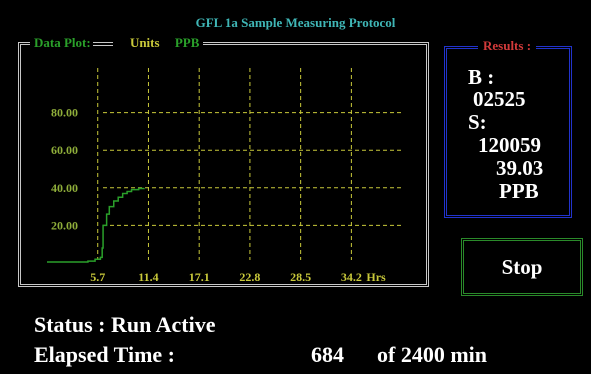 This screenshot has height=374, width=591. I want to click on x-tick-label: 17.1, so click(199, 277).